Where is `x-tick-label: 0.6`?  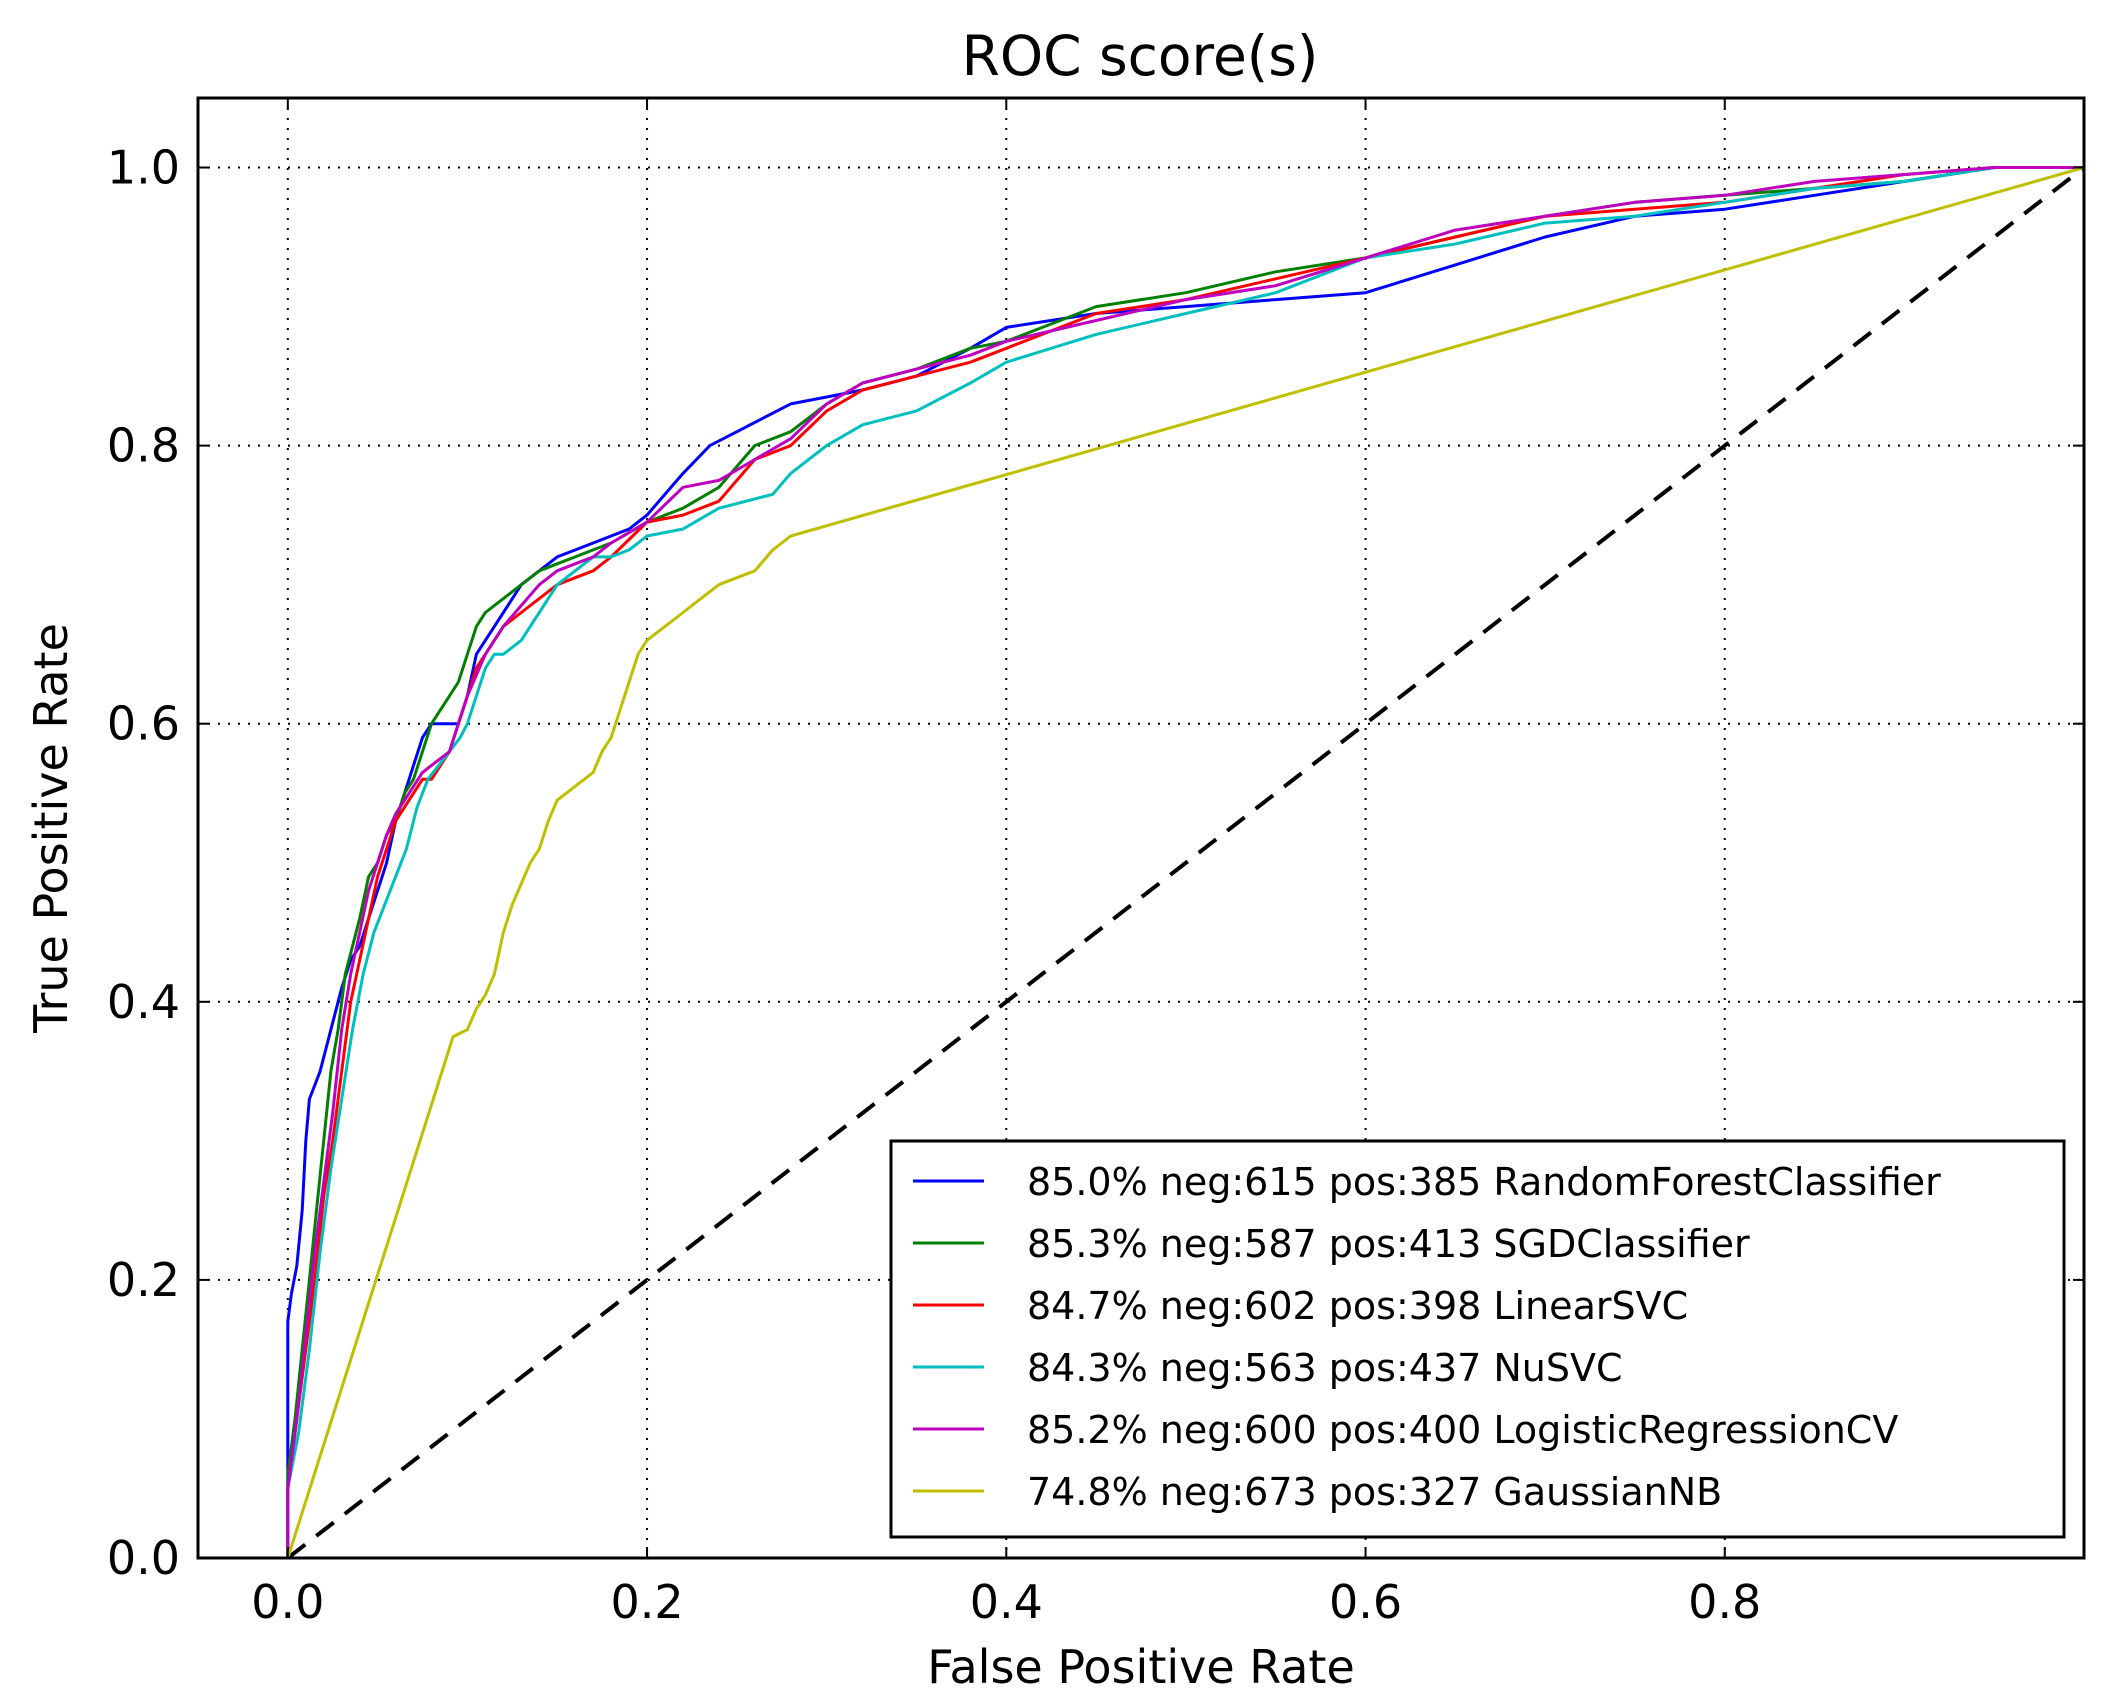
x-tick-label: 0.6 is located at coordinates (1365, 1602).